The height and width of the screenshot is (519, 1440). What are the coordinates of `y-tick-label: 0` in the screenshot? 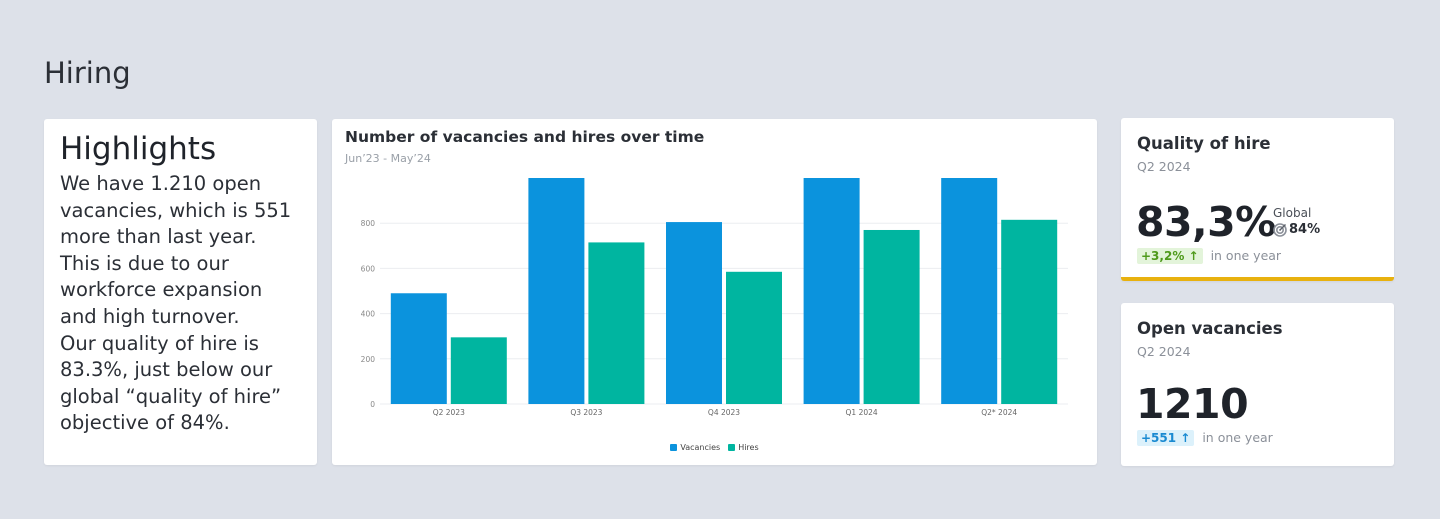 It's located at (372, 404).